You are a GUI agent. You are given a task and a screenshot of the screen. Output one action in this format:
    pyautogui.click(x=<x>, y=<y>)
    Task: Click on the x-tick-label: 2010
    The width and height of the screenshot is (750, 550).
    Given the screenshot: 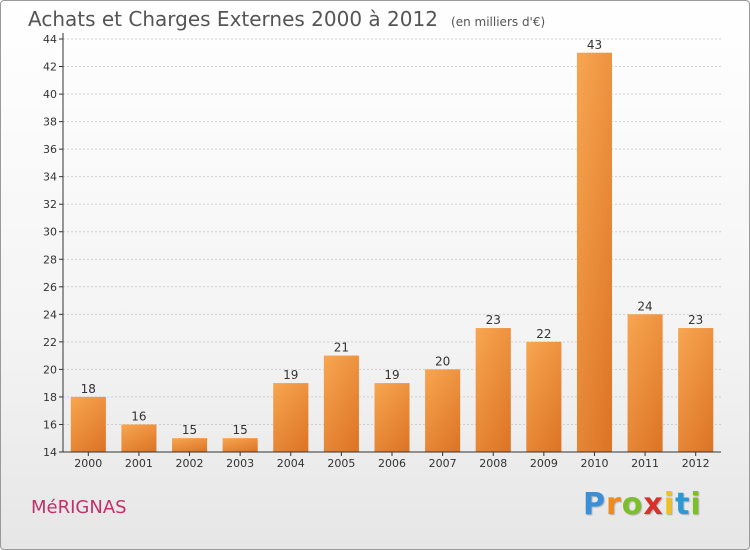 What is the action you would take?
    pyautogui.click(x=594, y=463)
    